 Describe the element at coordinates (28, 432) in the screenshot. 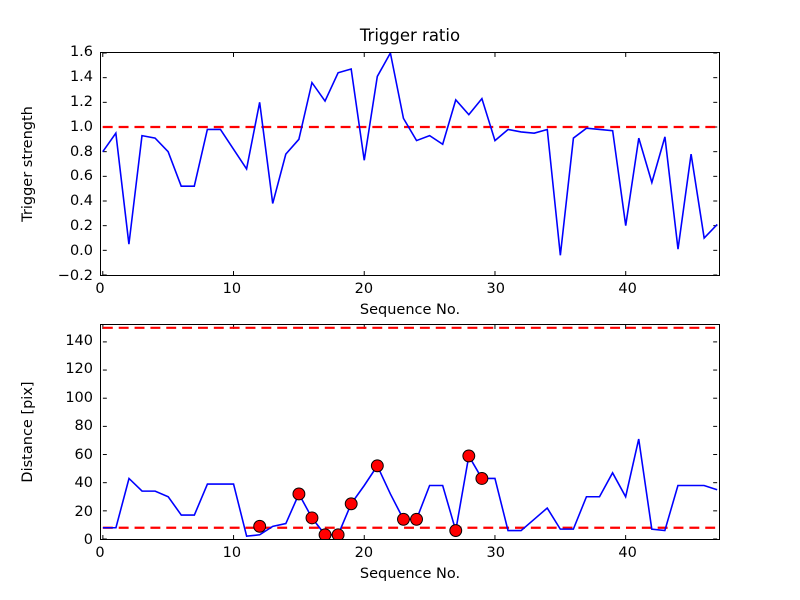

I see `bottom-chart-ylabel: Distance [pix]` at that location.